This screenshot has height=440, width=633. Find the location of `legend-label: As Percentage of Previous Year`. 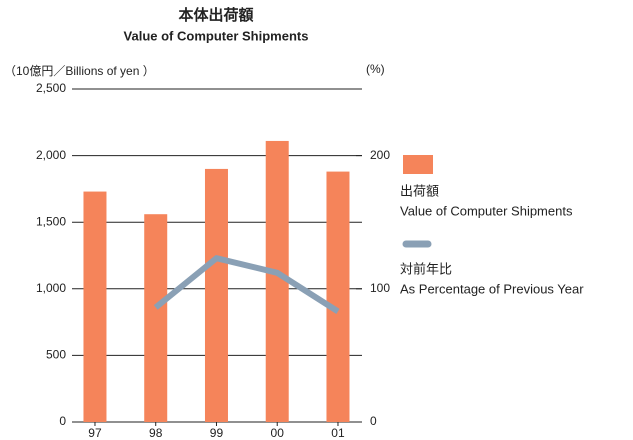

legend-label: As Percentage of Previous Year is located at coordinates (492, 288).